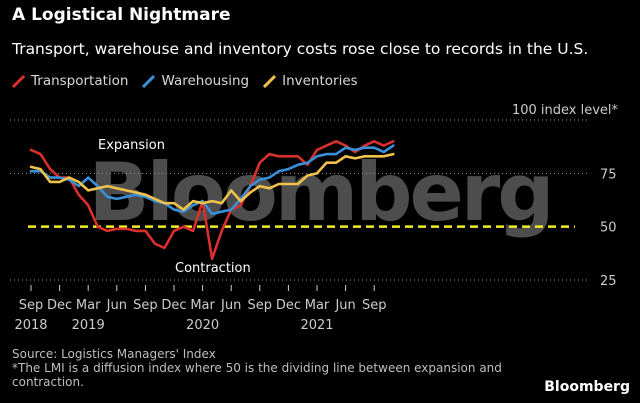  I want to click on legend-label-inventories: Inventories, so click(320, 81).